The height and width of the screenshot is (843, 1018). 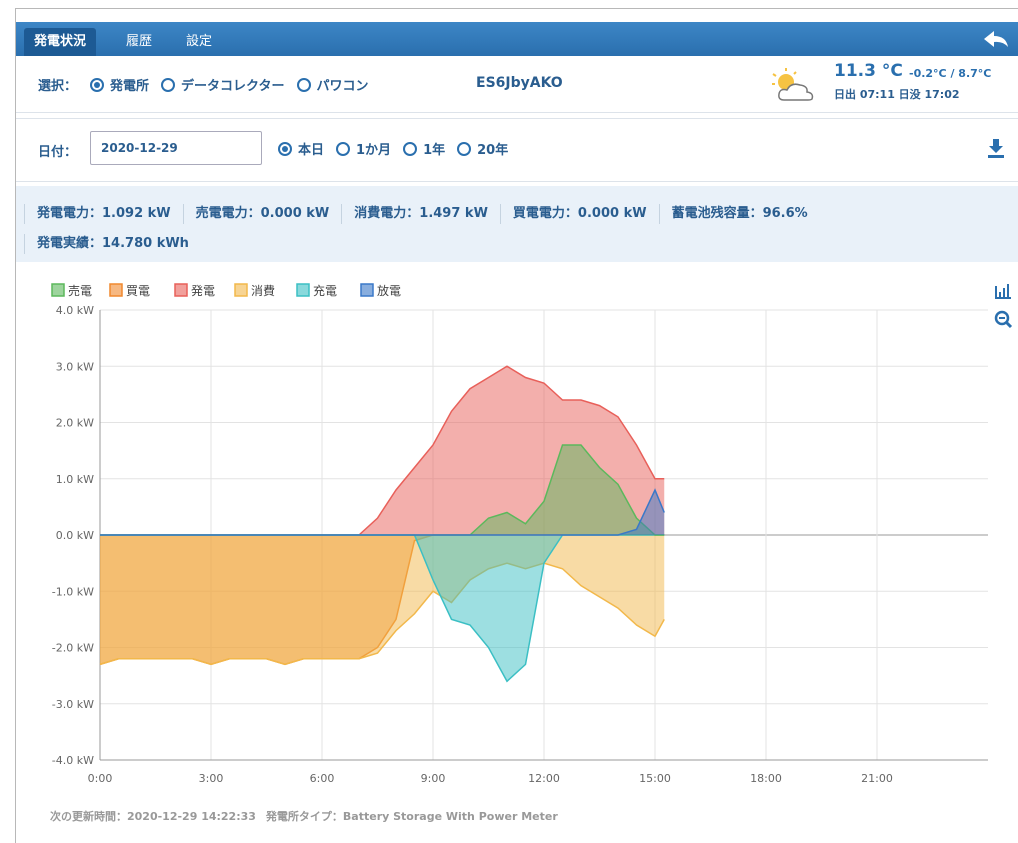 I want to click on radio-option: 1年, so click(x=424, y=148).